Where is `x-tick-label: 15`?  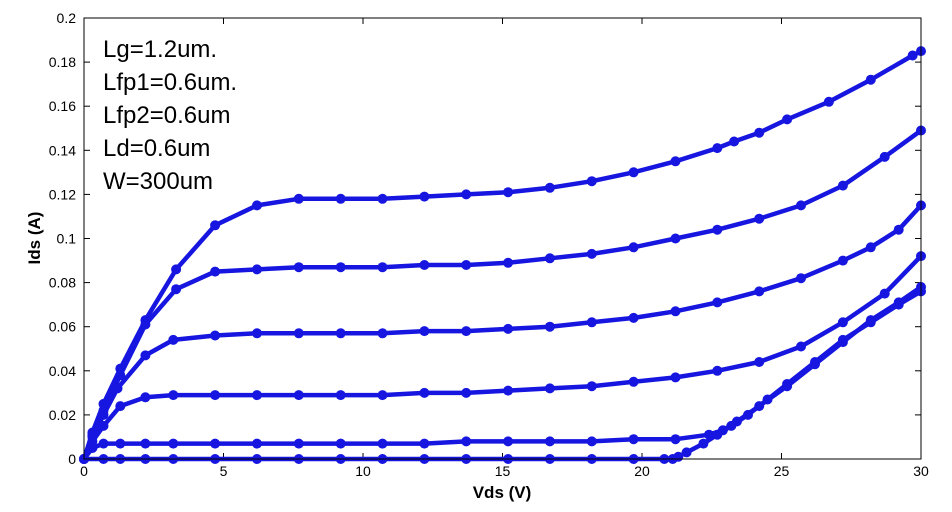
x-tick-label: 15 is located at coordinates (503, 471).